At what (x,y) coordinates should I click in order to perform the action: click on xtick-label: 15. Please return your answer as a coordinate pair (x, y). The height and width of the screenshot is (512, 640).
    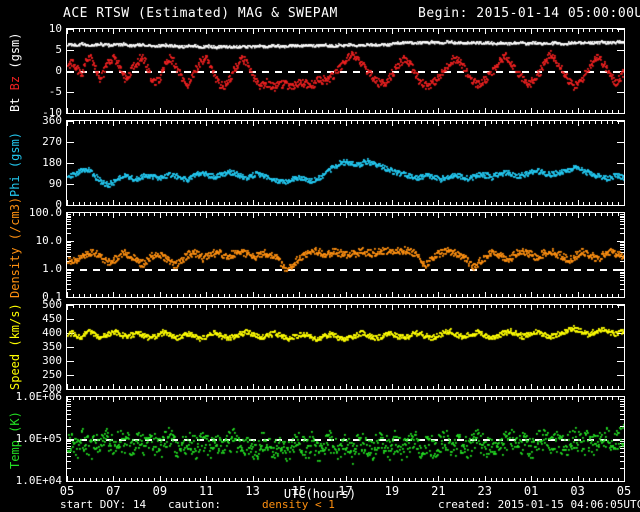
    Looking at the image, I should click on (299, 491).